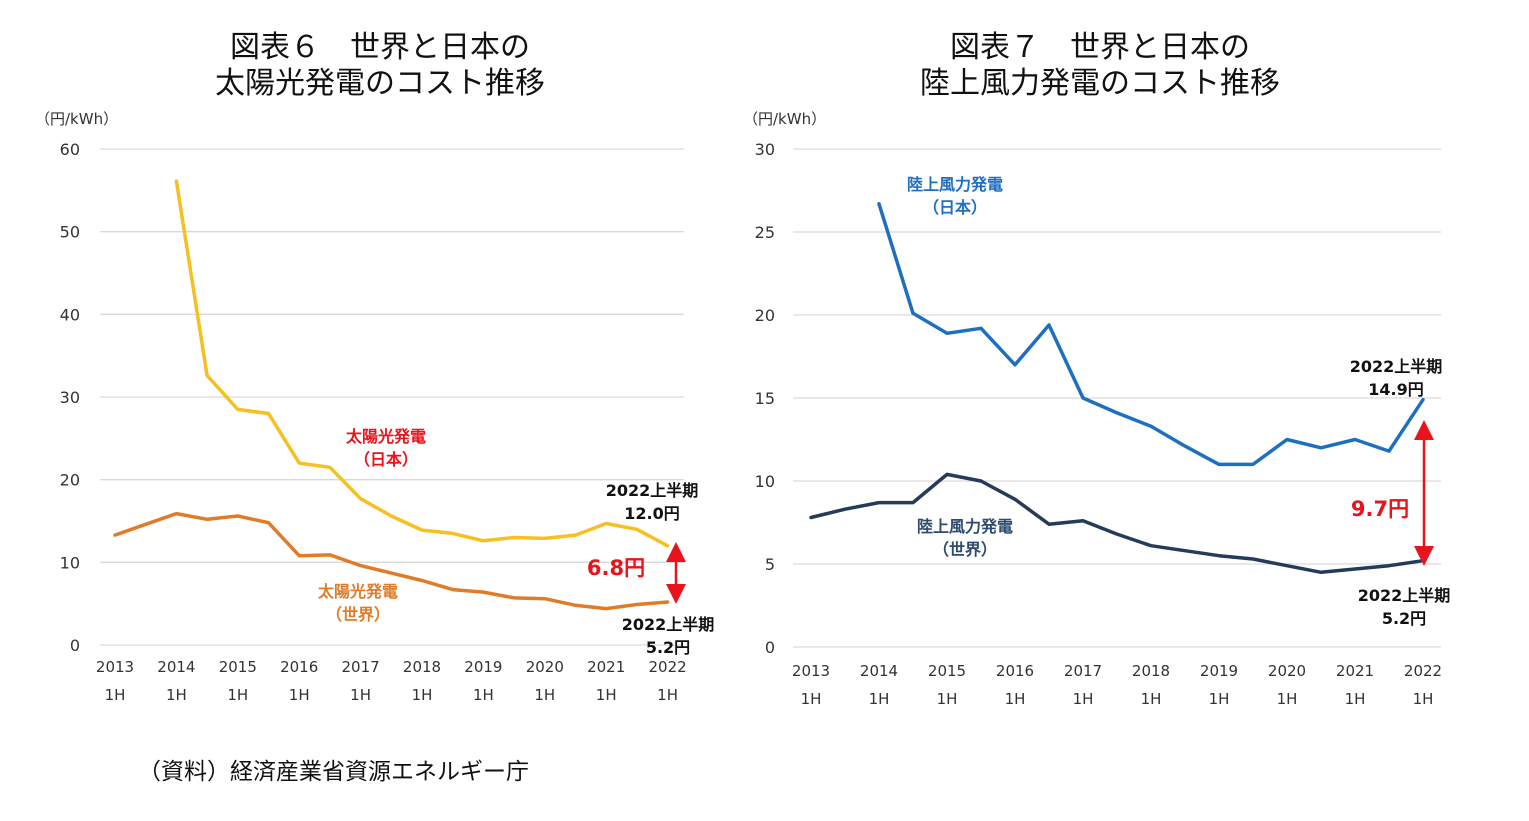 This screenshot has width=1529, height=821. I want to click on wind-japan-series-line, so click(1151, 334).